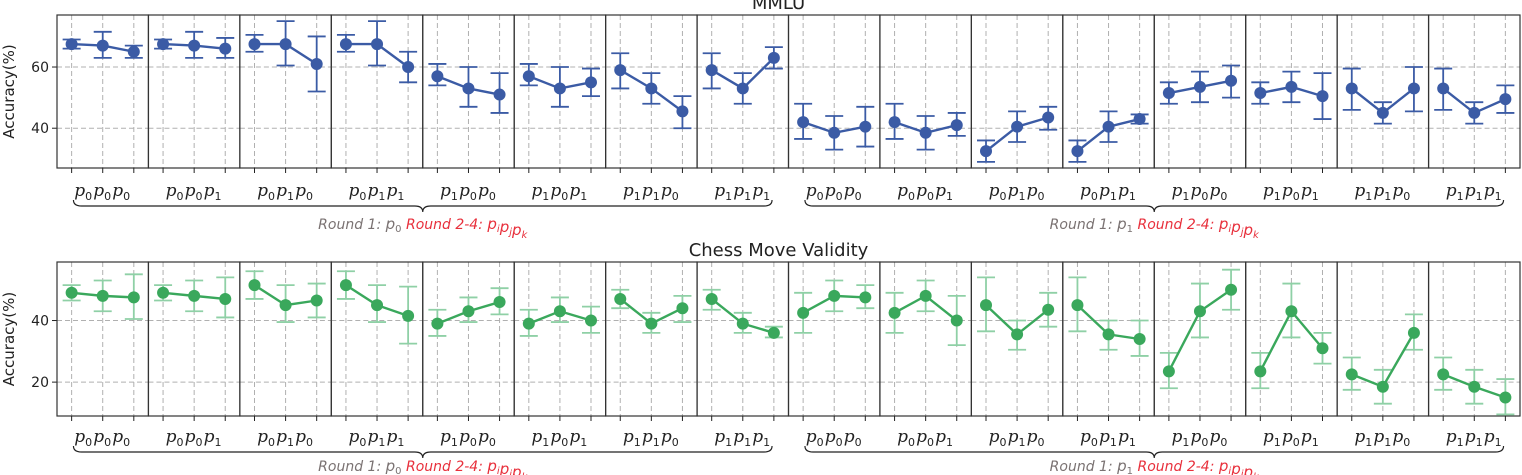 The width and height of the screenshot is (1522, 475). What do you see at coordinates (778, 7) in the screenshot?
I see `chart-title: MMLU` at bounding box center [778, 7].